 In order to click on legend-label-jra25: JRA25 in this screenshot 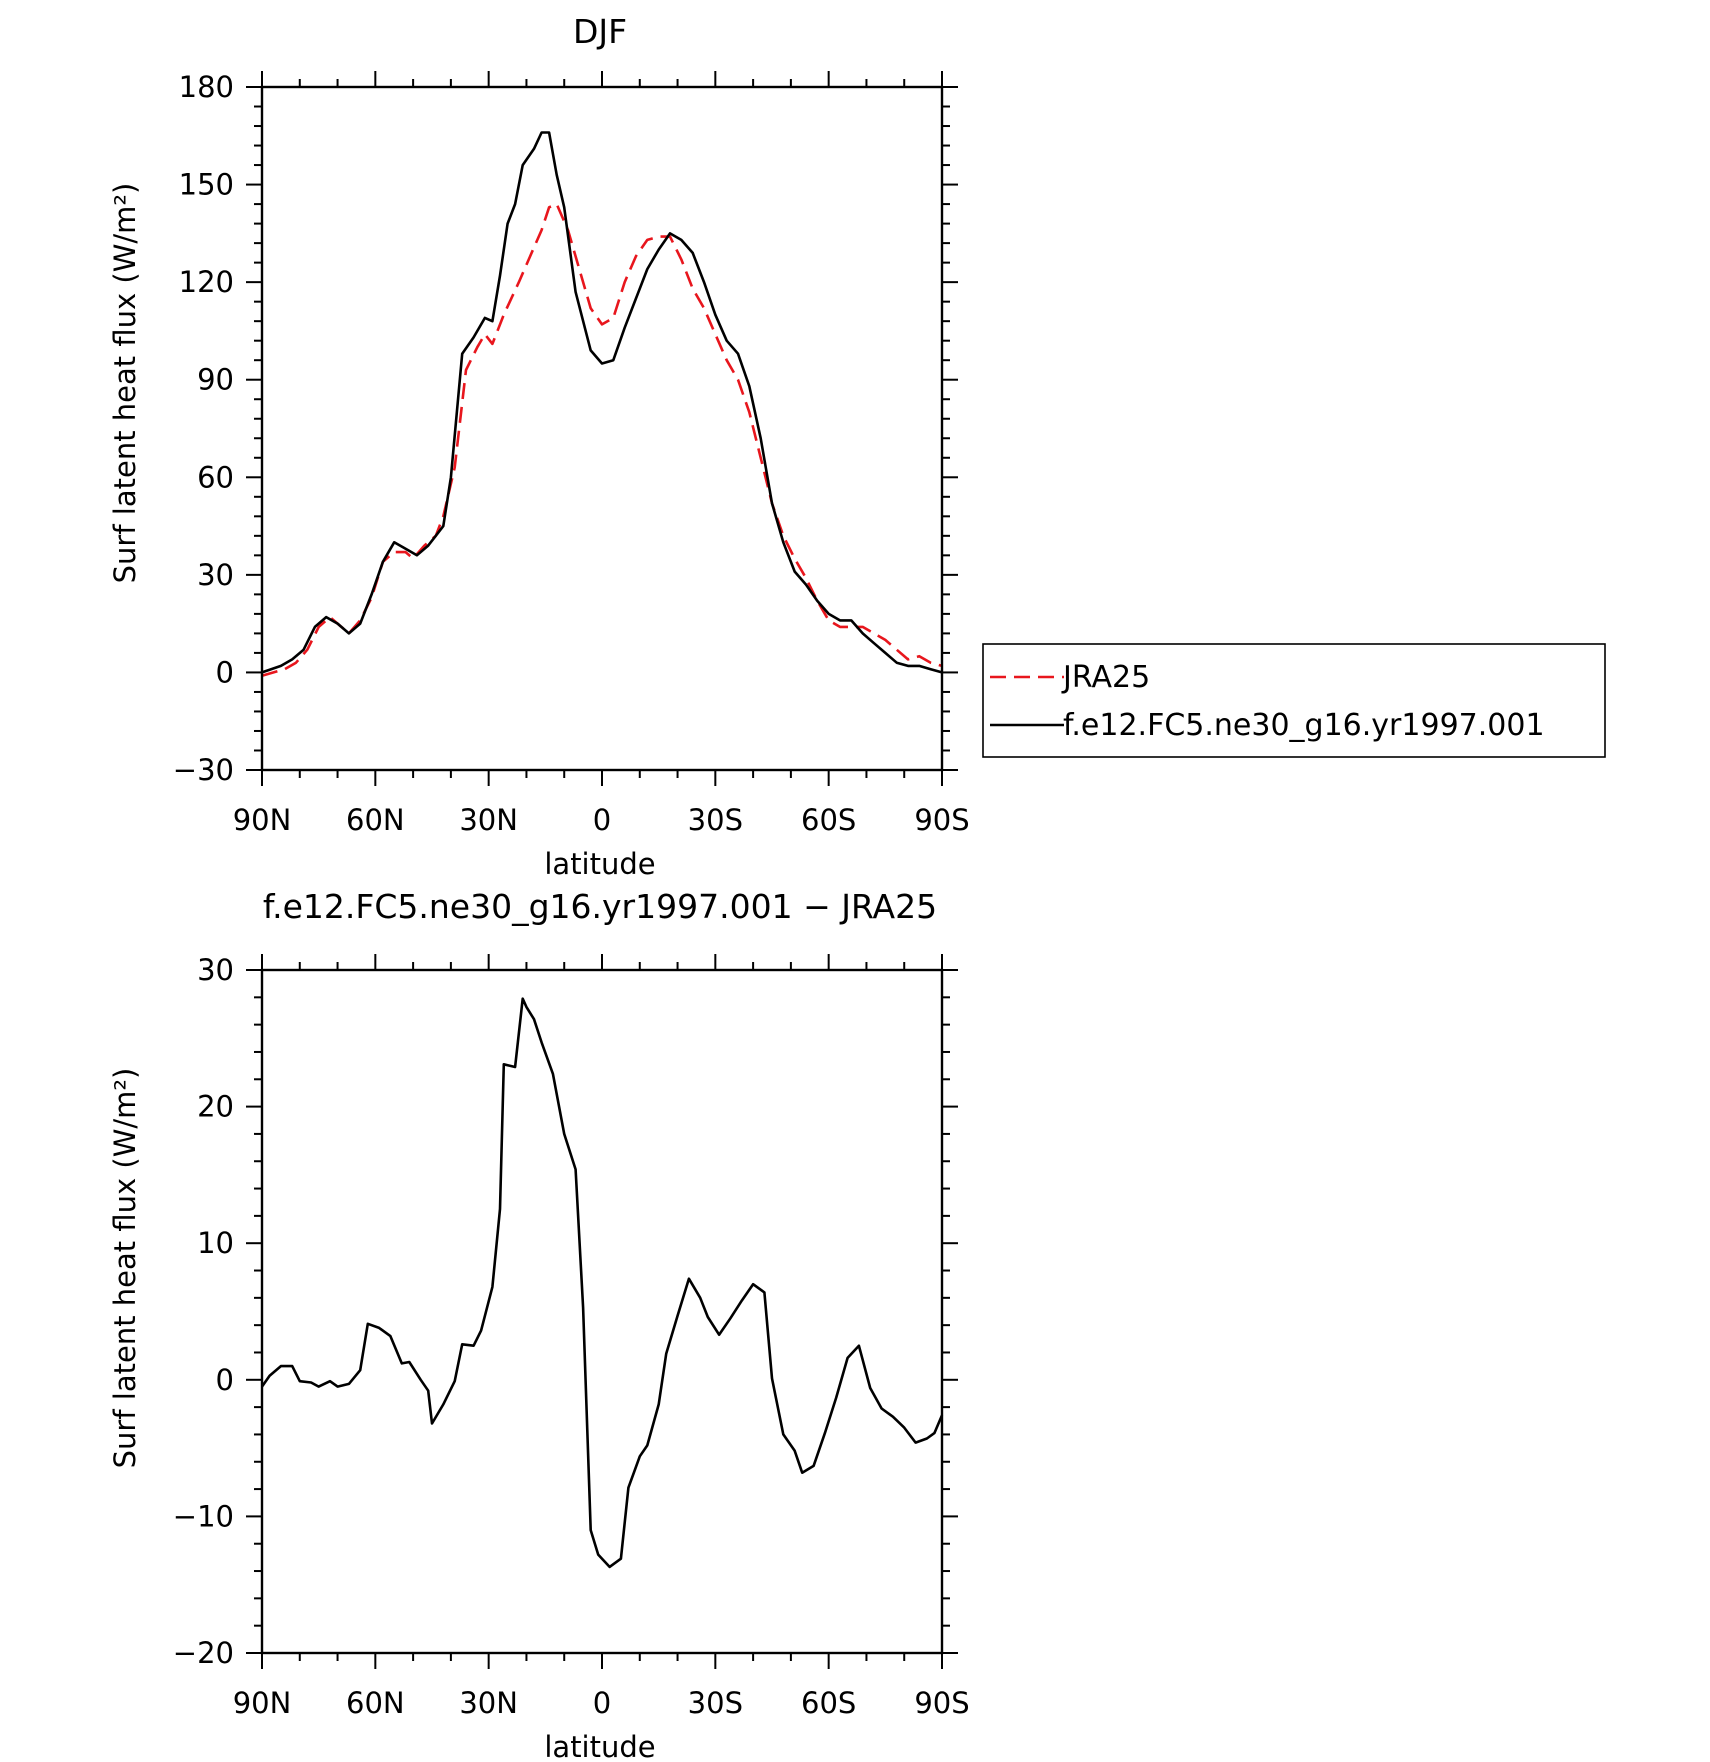, I will do `click(1105, 677)`.